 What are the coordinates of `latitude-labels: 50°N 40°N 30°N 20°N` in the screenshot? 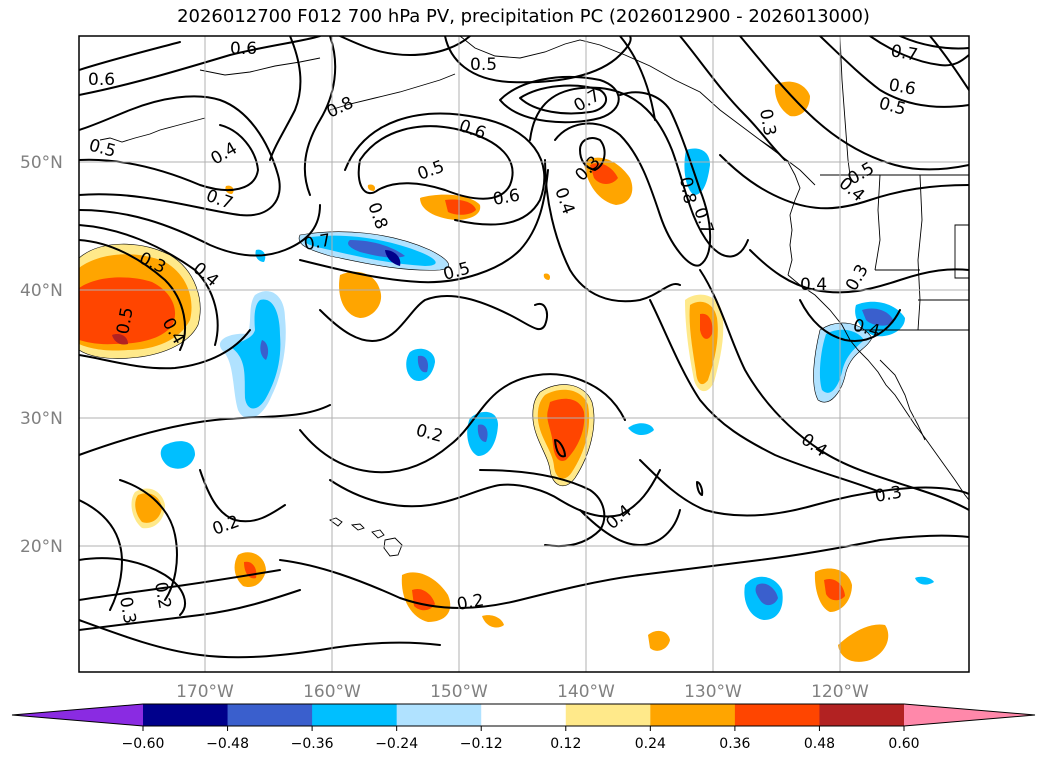 It's located at (41, 355).